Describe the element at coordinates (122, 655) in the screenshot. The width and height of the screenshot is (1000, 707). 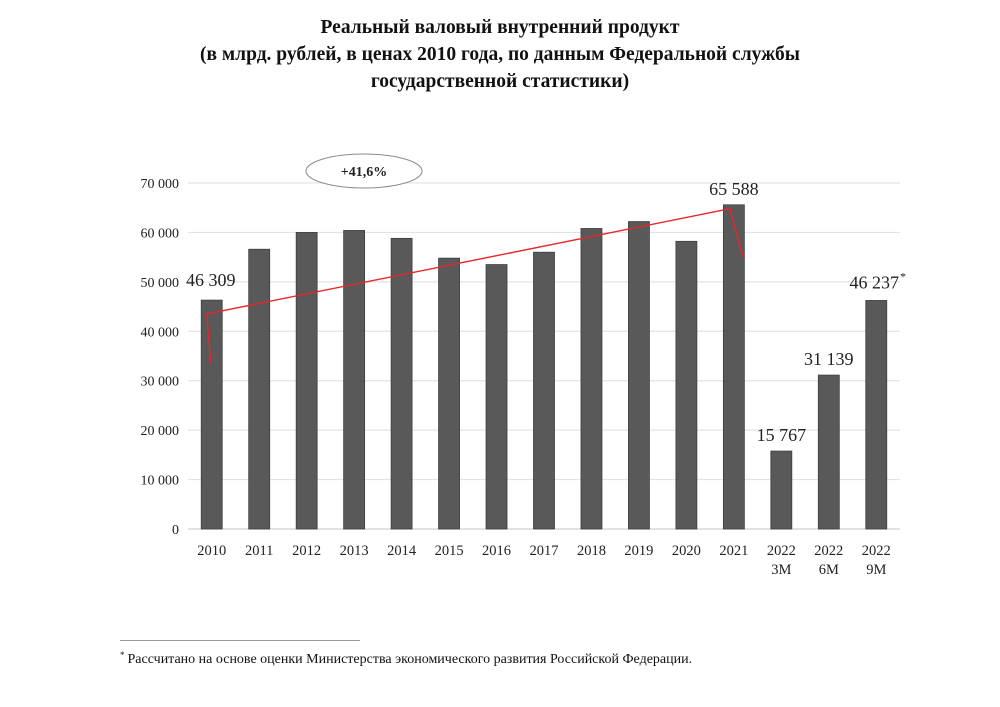
I see `footnote-marker: *` at that location.